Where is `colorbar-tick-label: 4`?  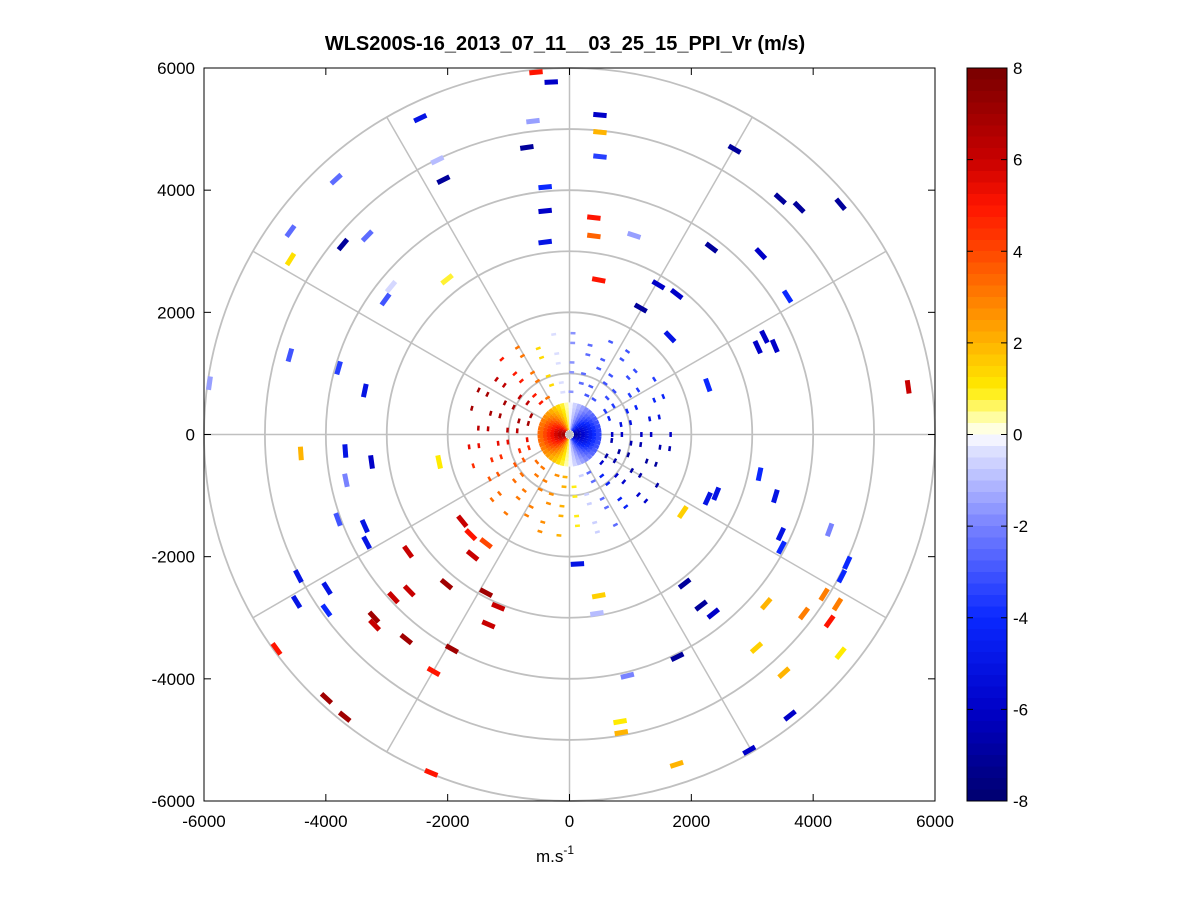
colorbar-tick-label: 4 is located at coordinates (1017, 251).